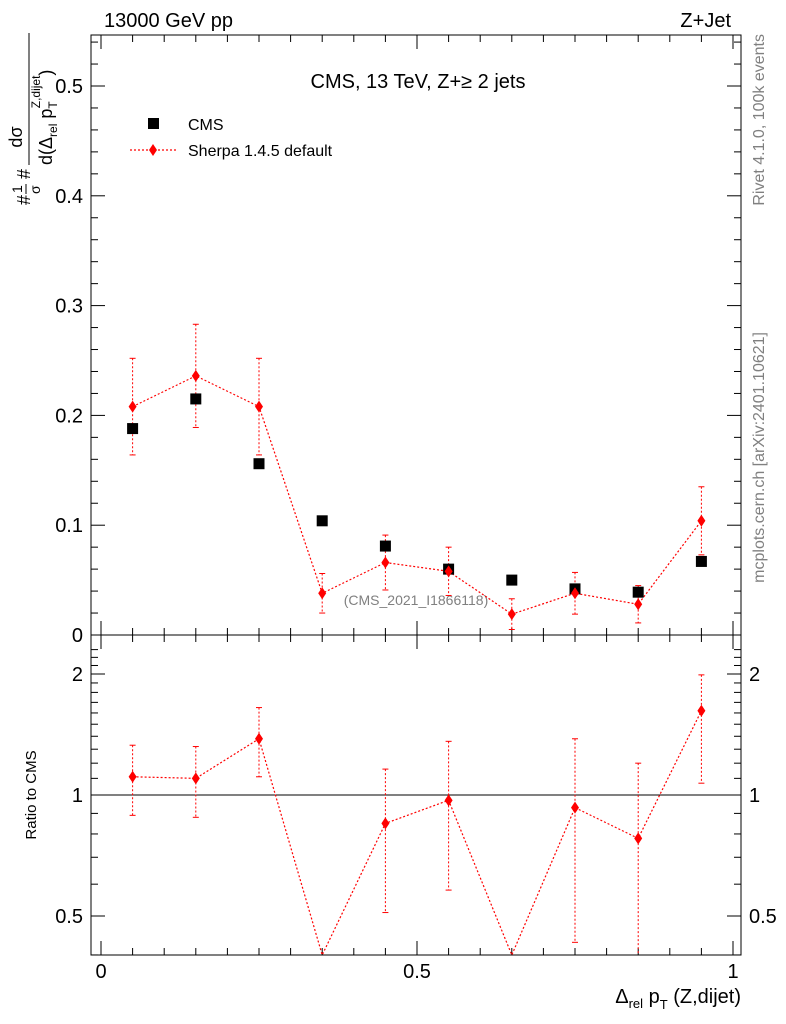  What do you see at coordinates (46, 151) in the screenshot?
I see `ylabel-den-d: d(Δ` at bounding box center [46, 151].